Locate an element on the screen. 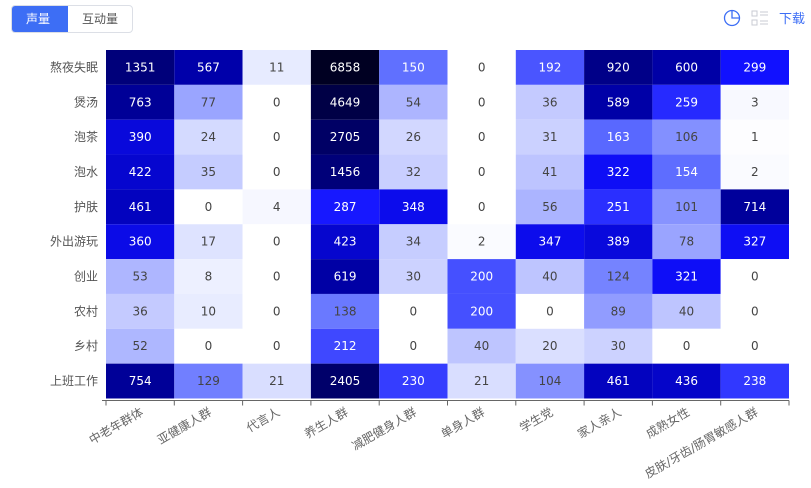  cell-value: 52 is located at coordinates (140, 346).